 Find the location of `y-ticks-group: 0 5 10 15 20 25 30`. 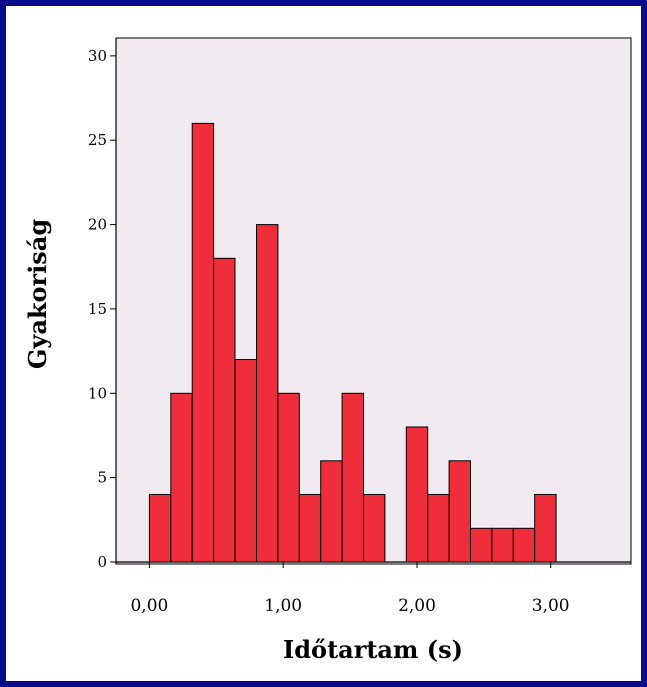

y-ticks-group: 0 5 10 15 20 25 30 is located at coordinates (102, 309).